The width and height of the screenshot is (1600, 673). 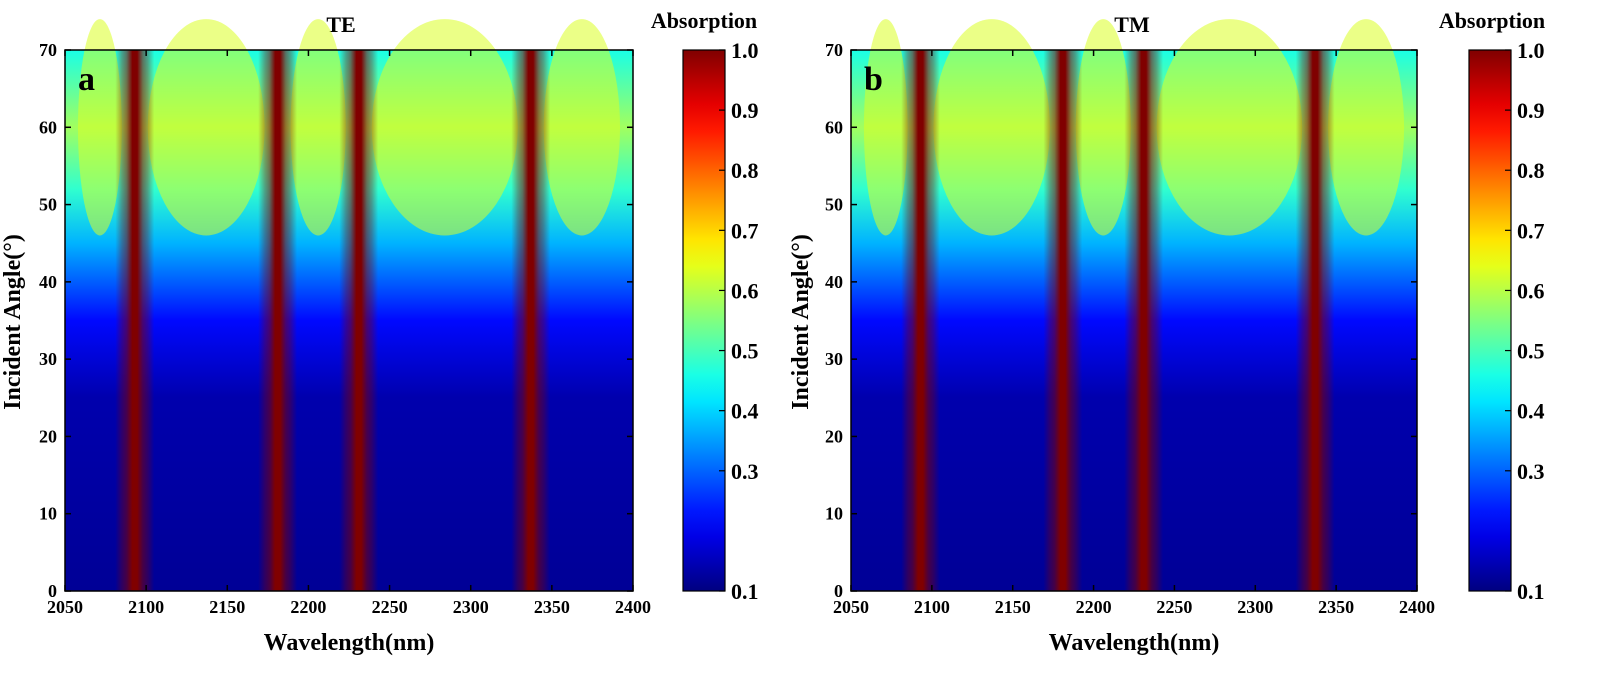 What do you see at coordinates (86, 79) in the screenshot?
I see `panel-letter: a` at bounding box center [86, 79].